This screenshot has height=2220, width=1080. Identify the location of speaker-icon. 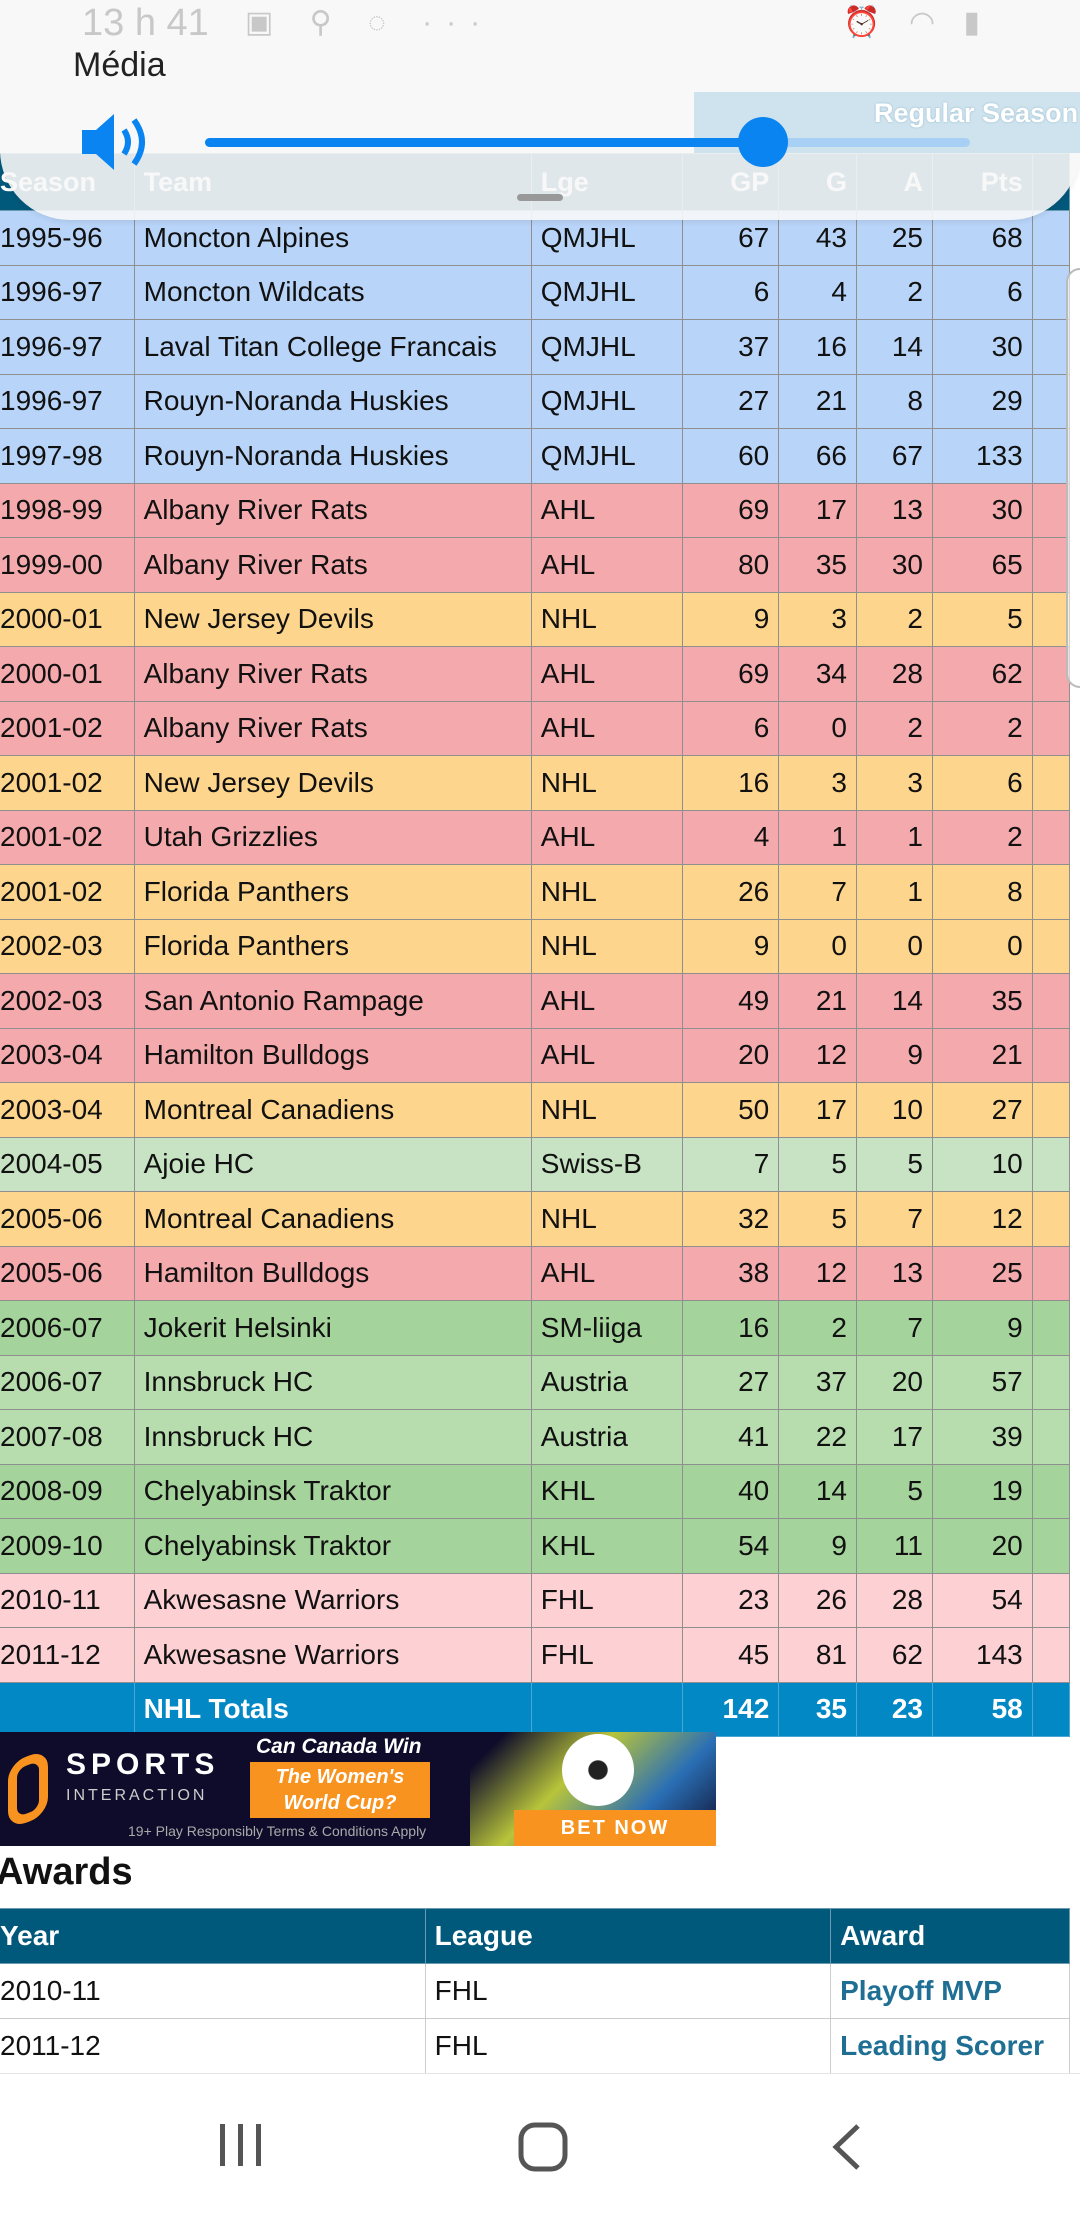
(120, 142).